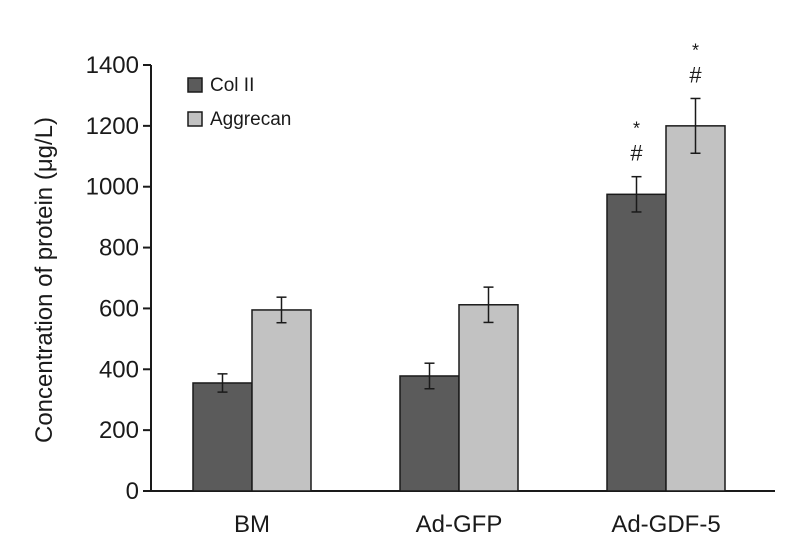 This screenshot has height=555, width=800. What do you see at coordinates (119, 308) in the screenshot?
I see `y-tick-label: 600` at bounding box center [119, 308].